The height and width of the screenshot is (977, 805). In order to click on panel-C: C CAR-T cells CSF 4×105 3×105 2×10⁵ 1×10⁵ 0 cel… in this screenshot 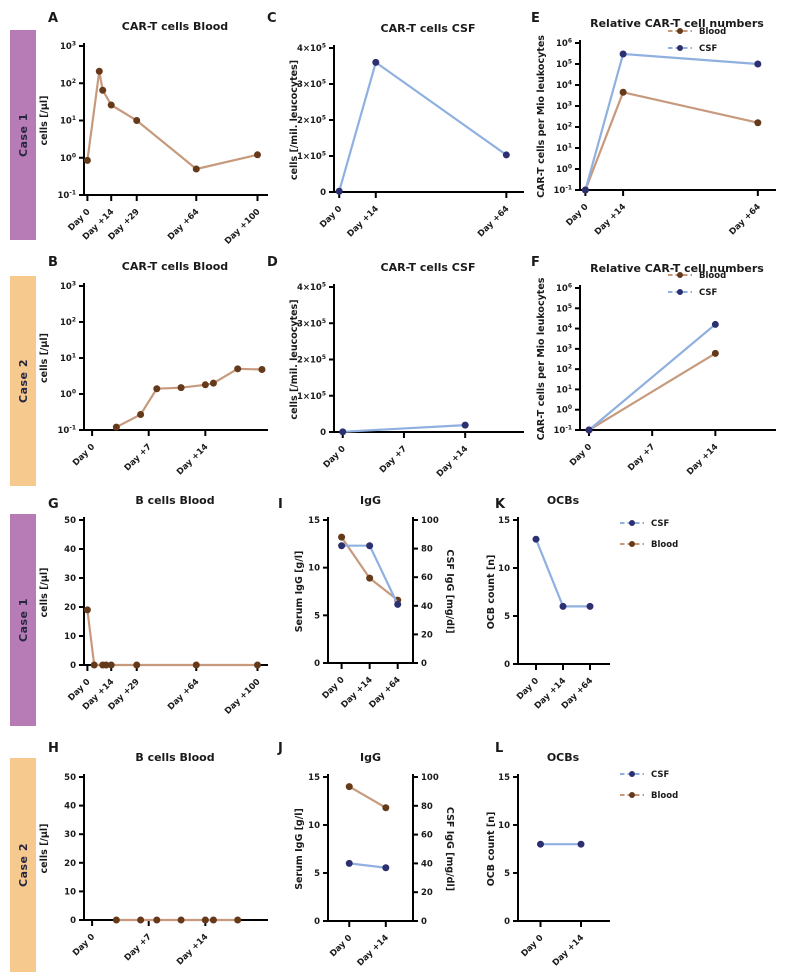, I will do `click(399, 126)`.